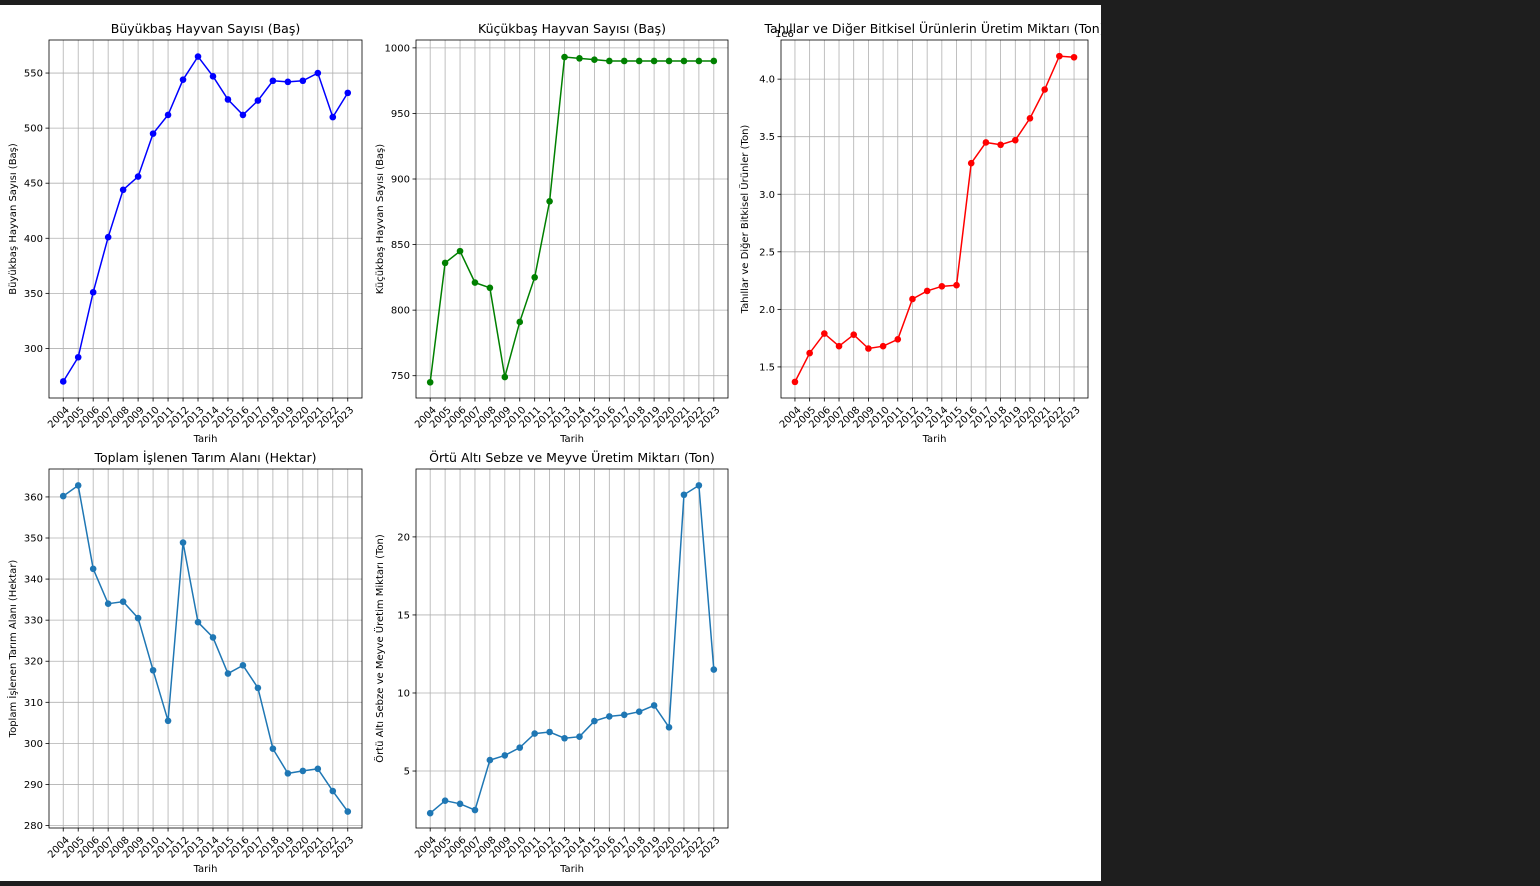 The height and width of the screenshot is (886, 1540). I want to click on y-tick-label: 750, so click(400, 376).